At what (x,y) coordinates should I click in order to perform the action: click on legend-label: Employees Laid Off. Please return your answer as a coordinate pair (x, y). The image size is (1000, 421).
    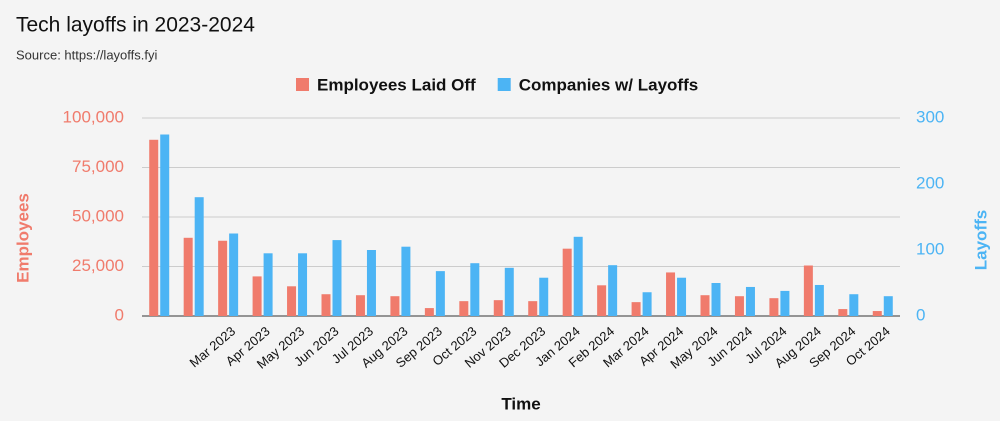
    Looking at the image, I should click on (396, 84).